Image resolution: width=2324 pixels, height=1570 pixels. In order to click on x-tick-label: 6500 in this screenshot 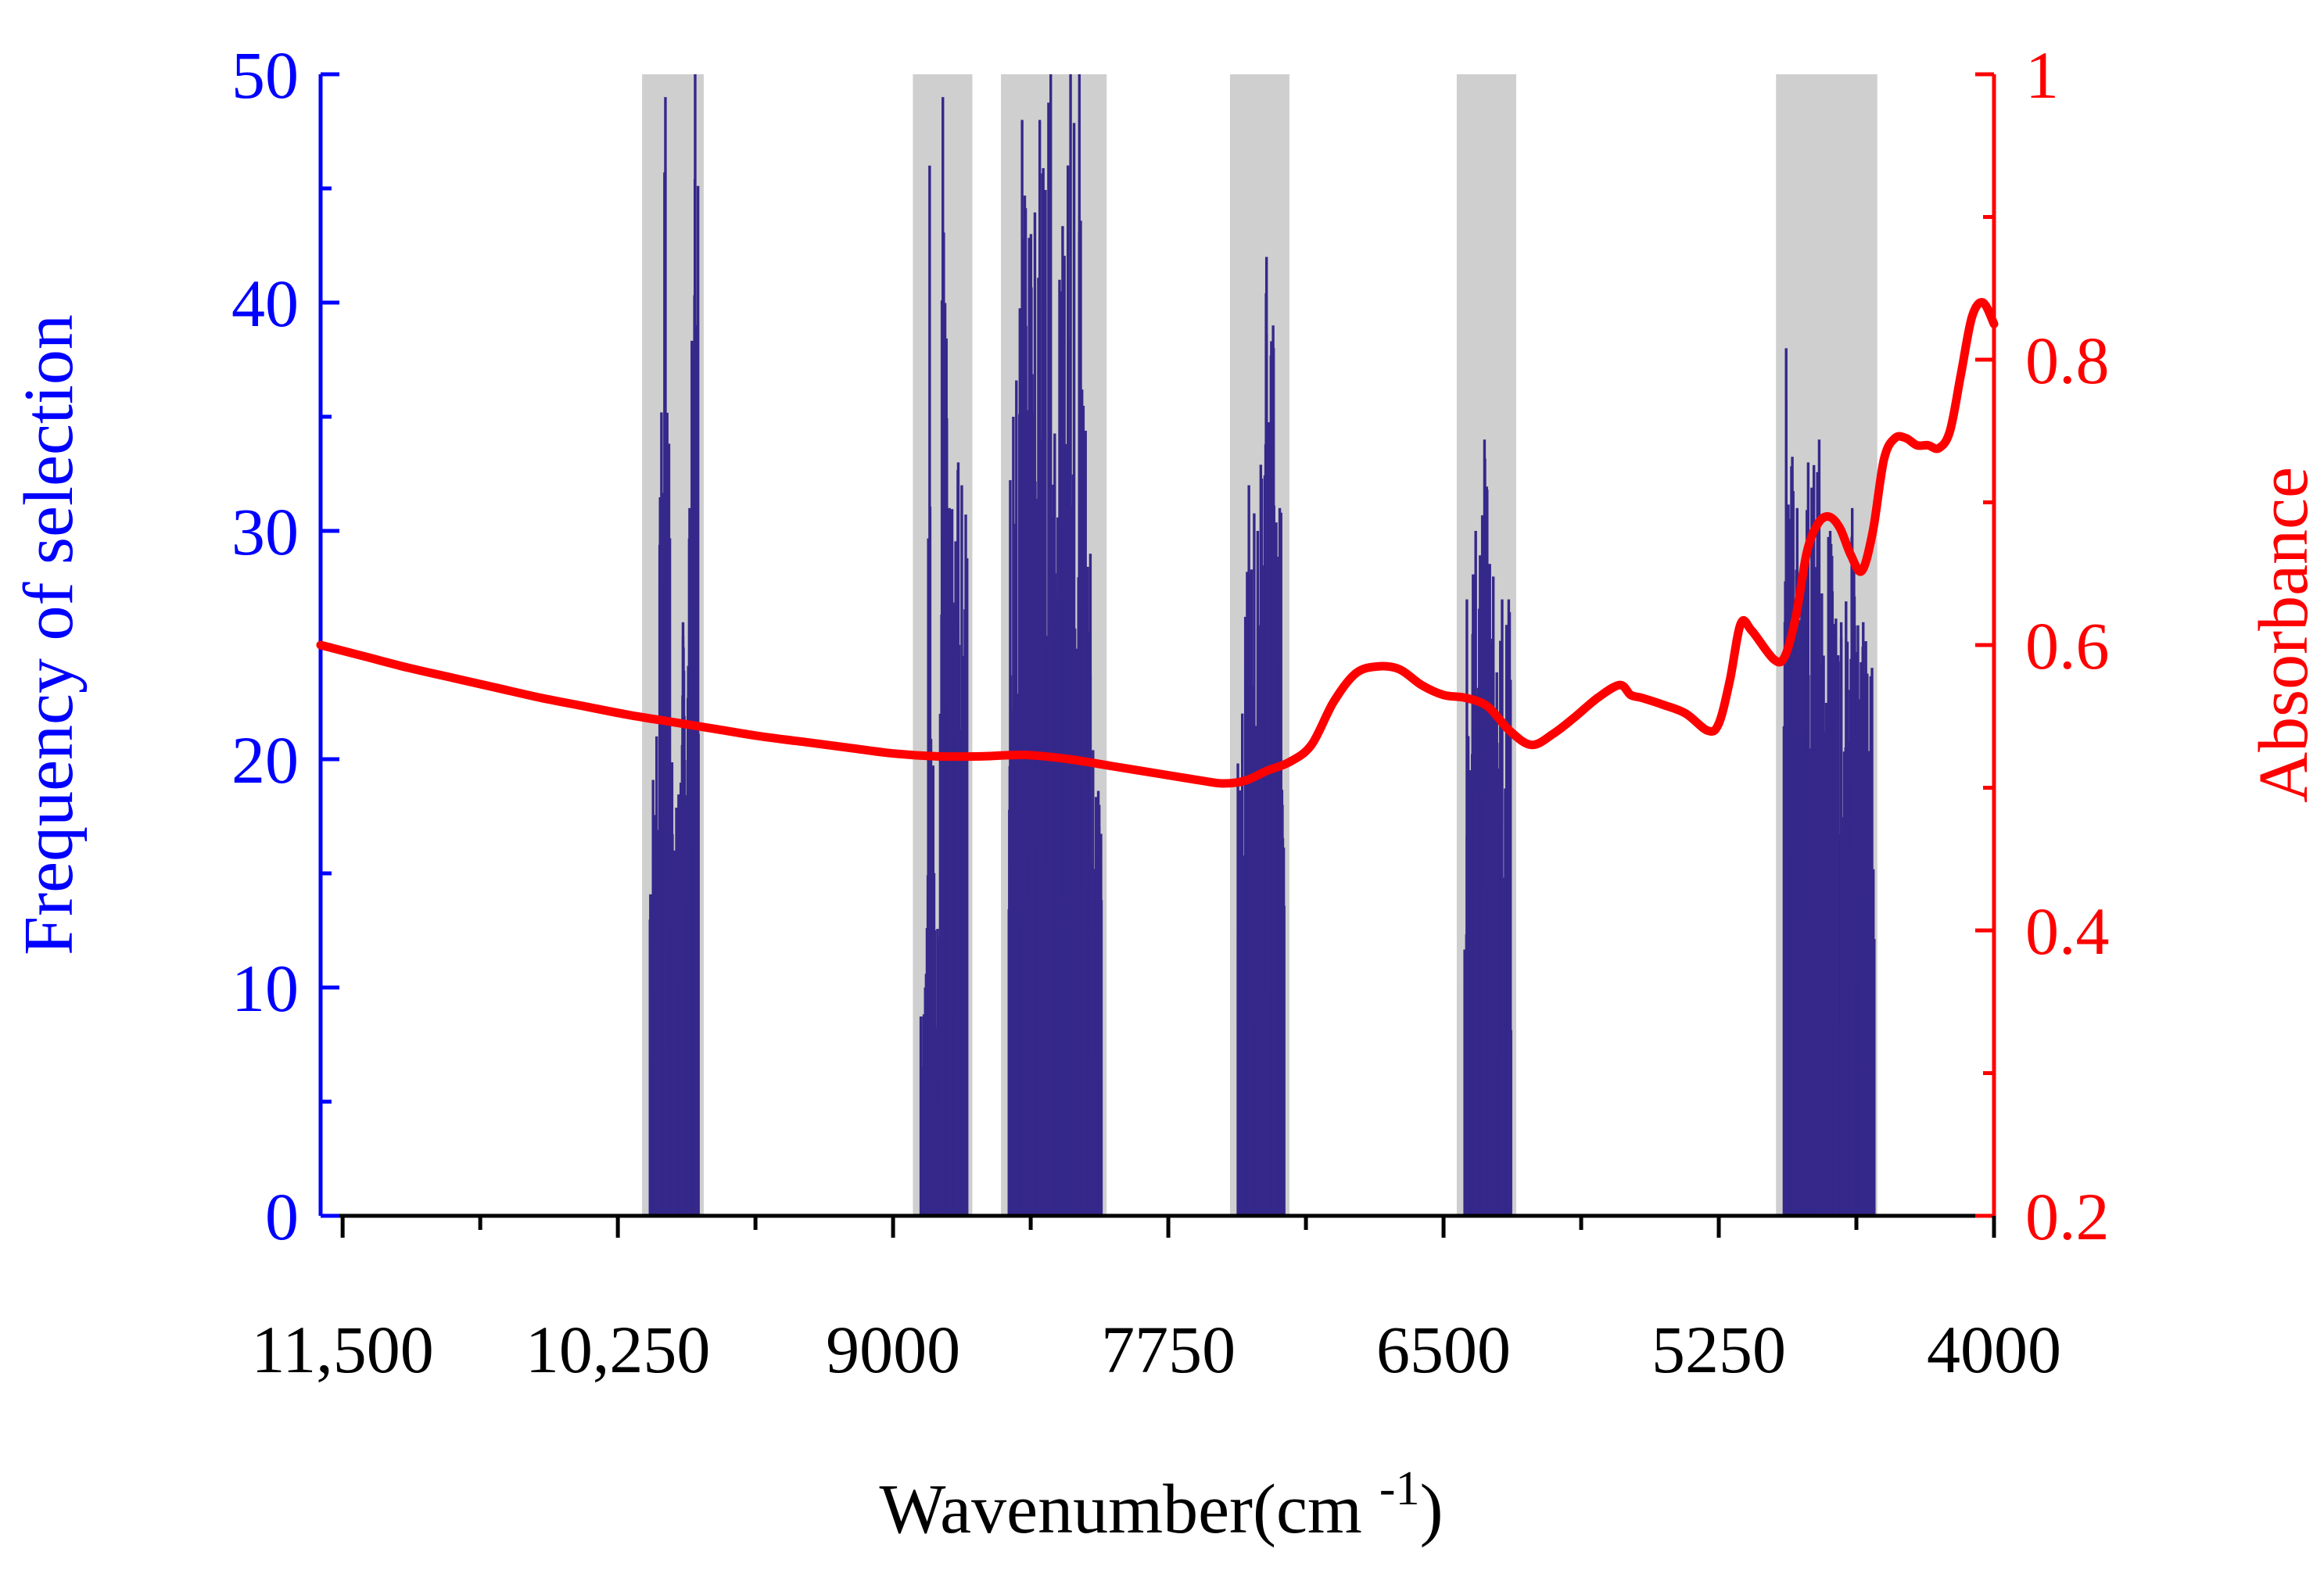, I will do `click(1443, 1349)`.